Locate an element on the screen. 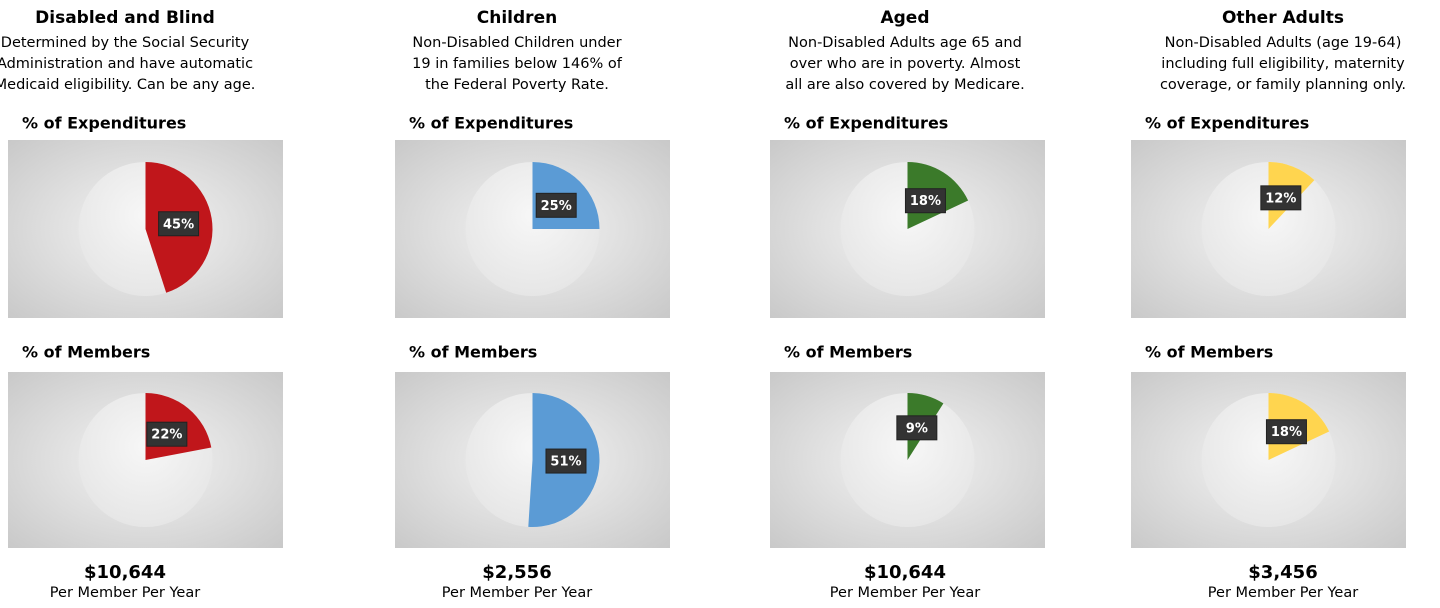 This screenshot has height=608, width=1440. value-label: 22% is located at coordinates (166, 435).